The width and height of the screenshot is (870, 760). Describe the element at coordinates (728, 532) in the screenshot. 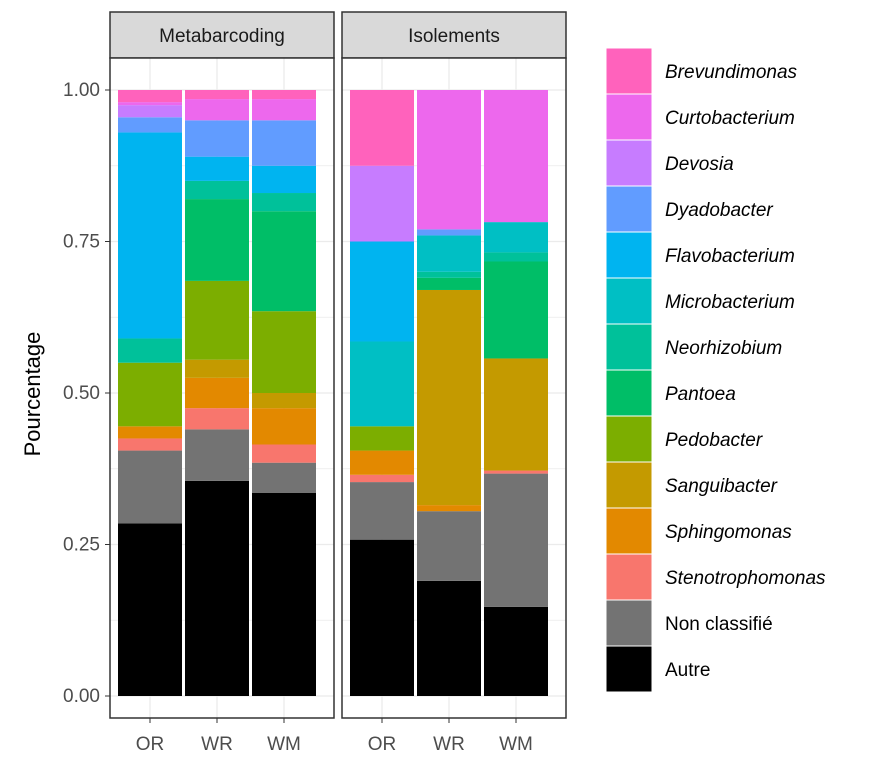

I see `legend-label: Sphingomonas` at that location.